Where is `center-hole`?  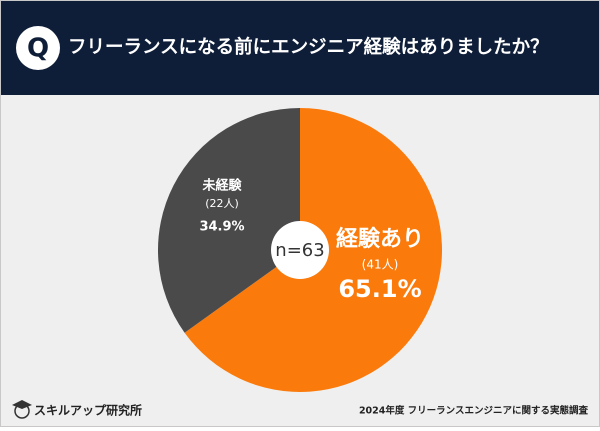 center-hole is located at coordinates (300, 250).